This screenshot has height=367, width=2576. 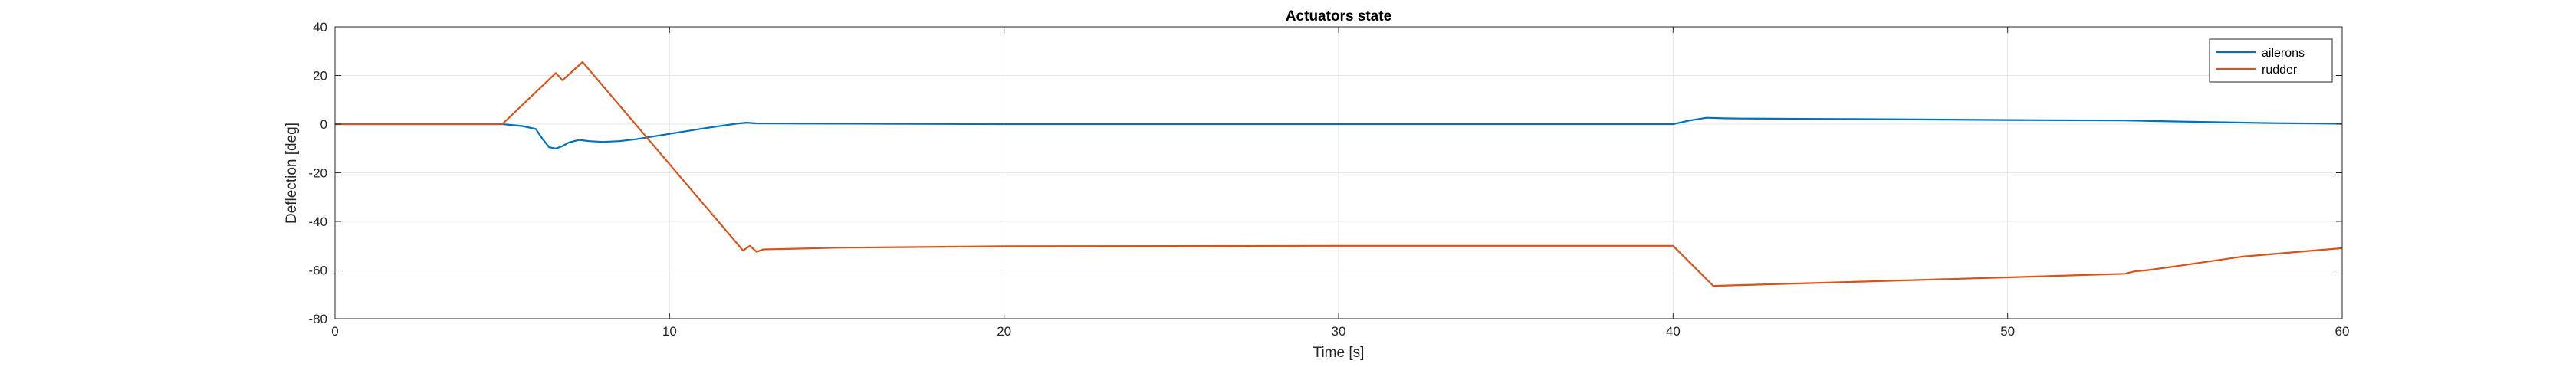 What do you see at coordinates (2284, 53) in the screenshot?
I see `legend-label-ailerons: ailerons` at bounding box center [2284, 53].